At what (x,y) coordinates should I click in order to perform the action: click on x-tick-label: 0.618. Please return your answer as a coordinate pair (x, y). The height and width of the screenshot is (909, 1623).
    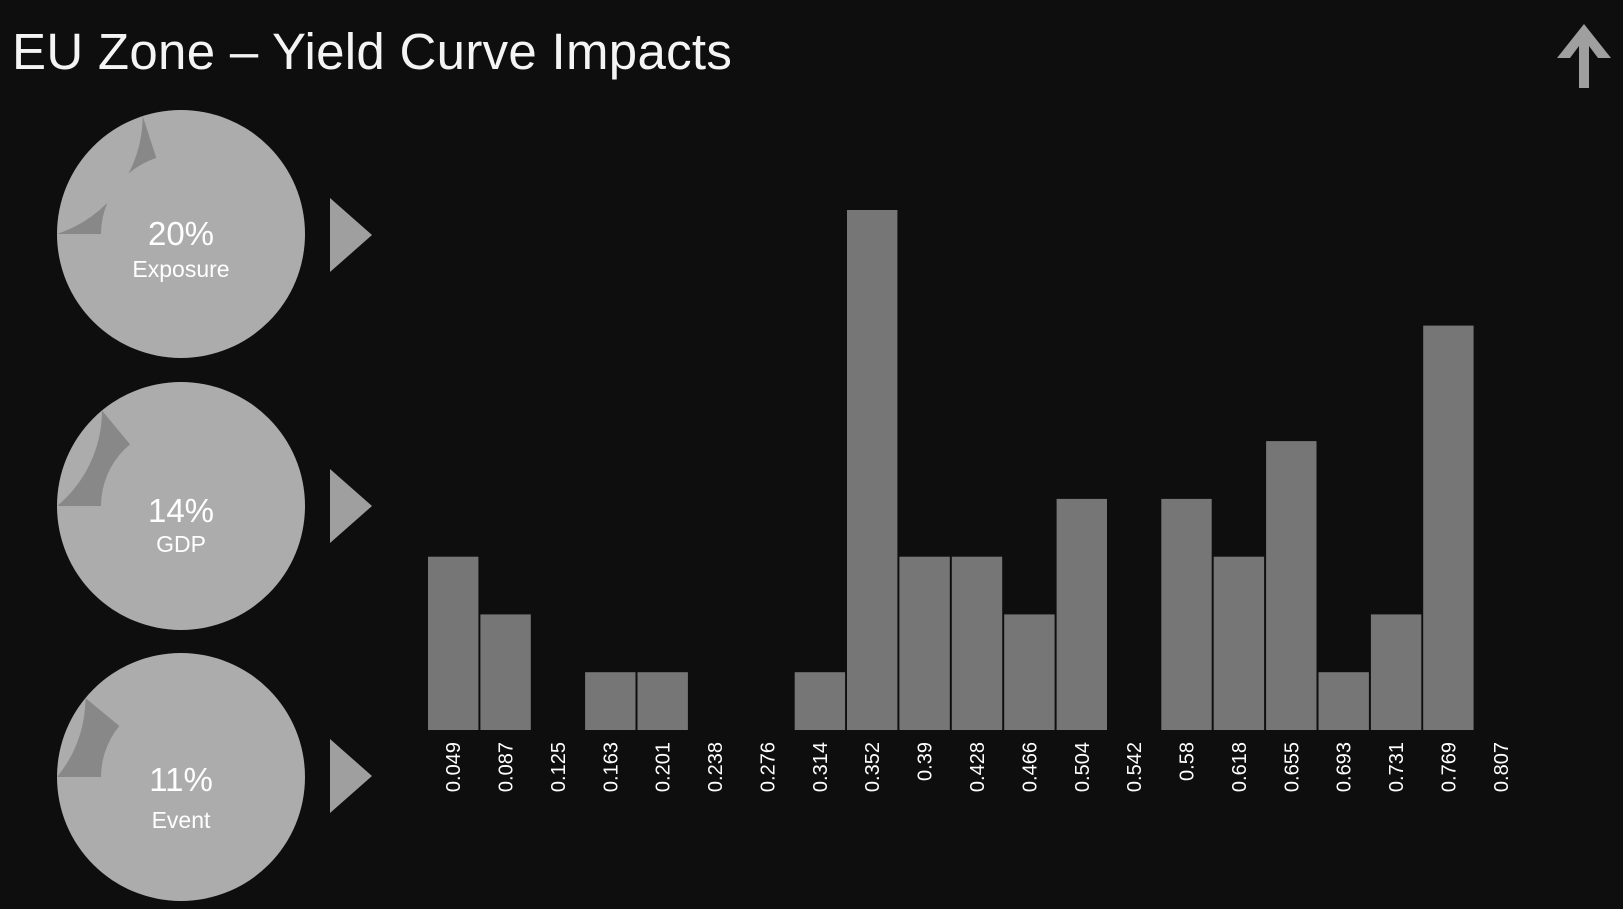
    Looking at the image, I should click on (1240, 767).